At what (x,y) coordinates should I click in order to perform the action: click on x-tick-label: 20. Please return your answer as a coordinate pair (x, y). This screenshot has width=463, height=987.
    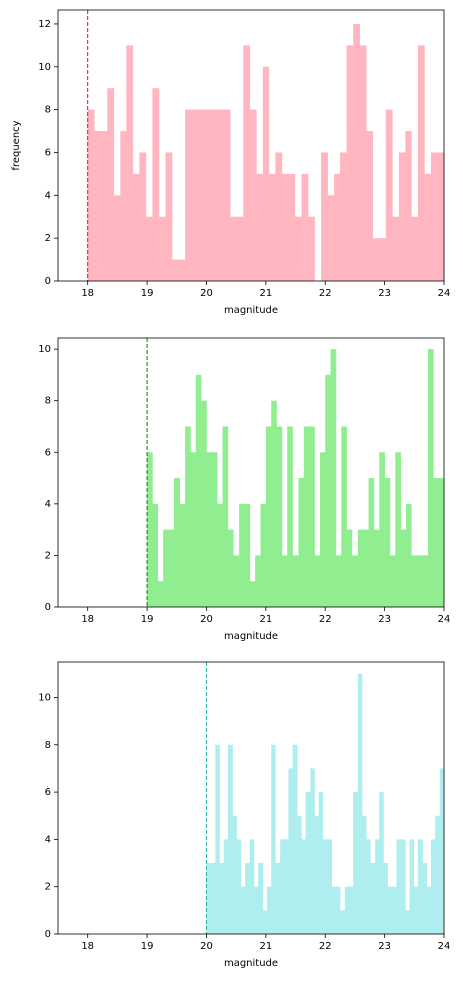
    Looking at the image, I should click on (206, 619).